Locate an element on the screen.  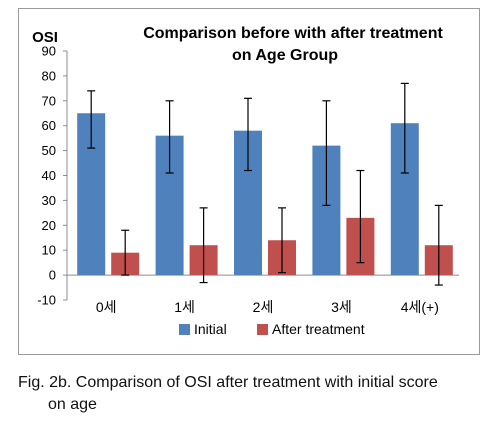
legend-swatch-initial is located at coordinates (184, 329).